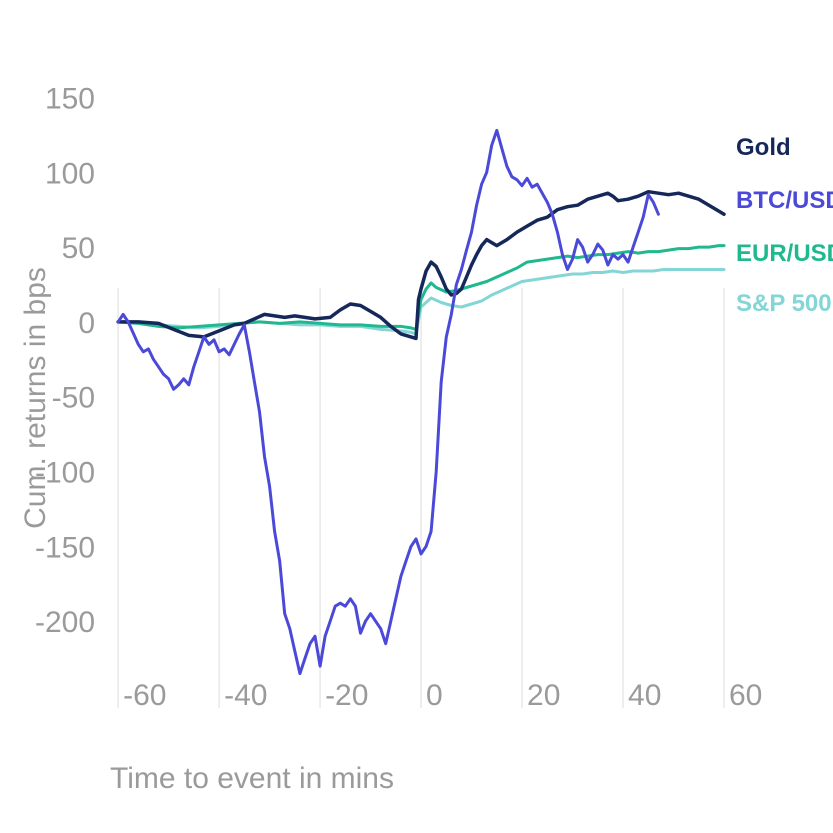 The image size is (833, 833). I want to click on legend-item: S&P 500, so click(784, 303).